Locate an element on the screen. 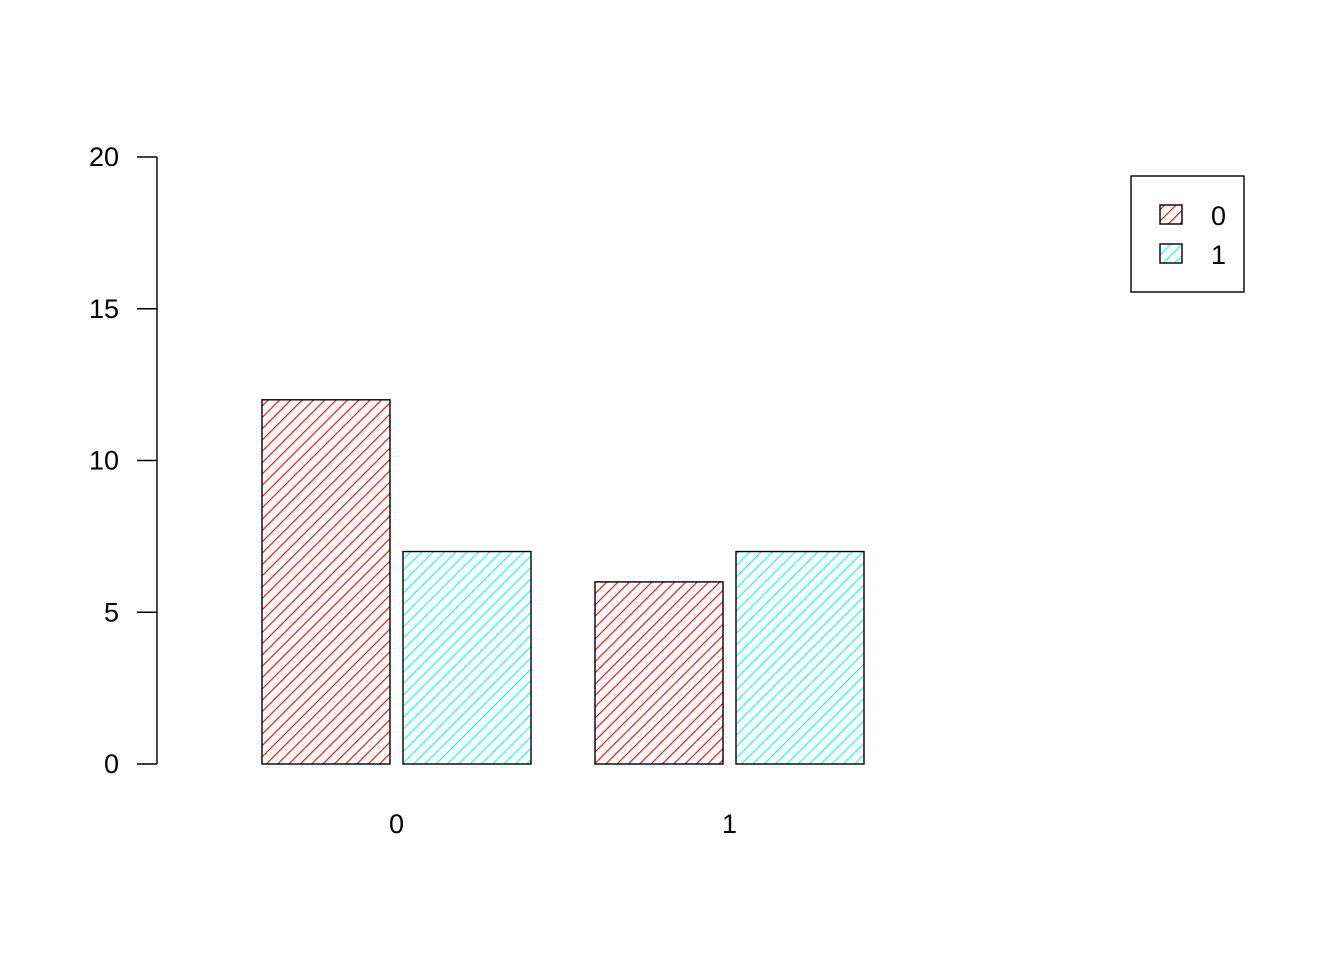 Image resolution: width=1344 pixels, height=965 pixels. y-tick-label: 0 is located at coordinates (111, 764).